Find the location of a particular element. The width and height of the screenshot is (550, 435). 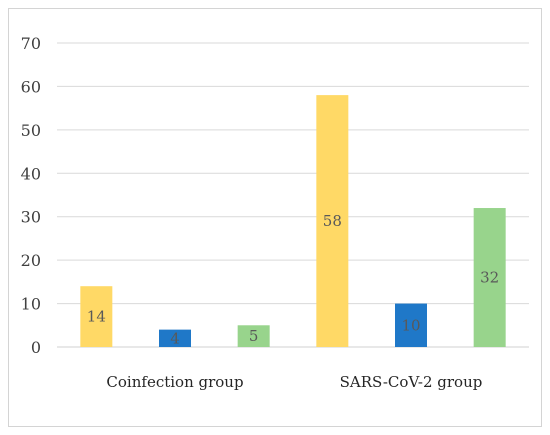

data-label: 4 is located at coordinates (175, 338).